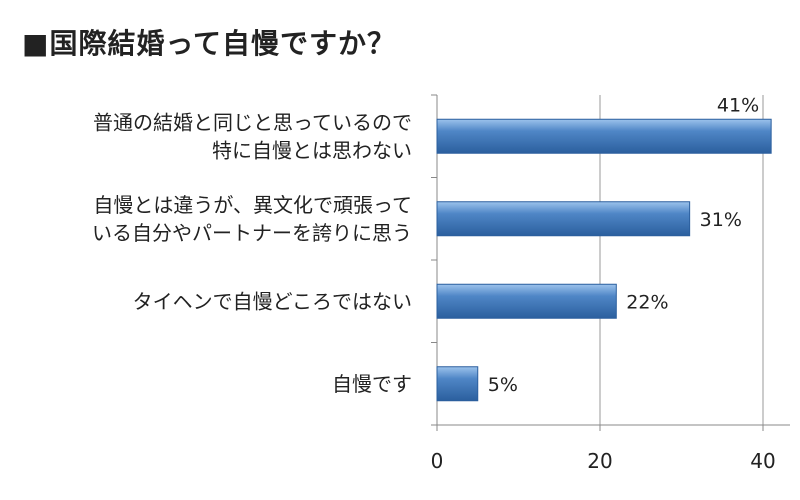  Describe the element at coordinates (599, 461) in the screenshot. I see `x-tick-label-20: 20` at that location.